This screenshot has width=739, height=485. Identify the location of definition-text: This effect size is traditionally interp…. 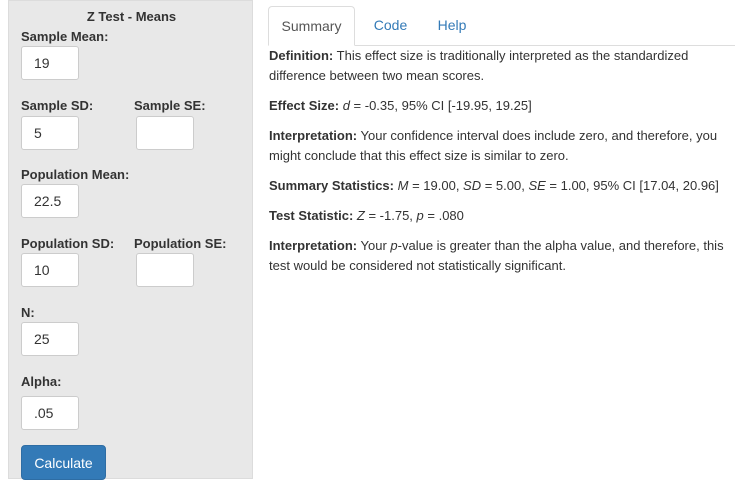
(479, 65).